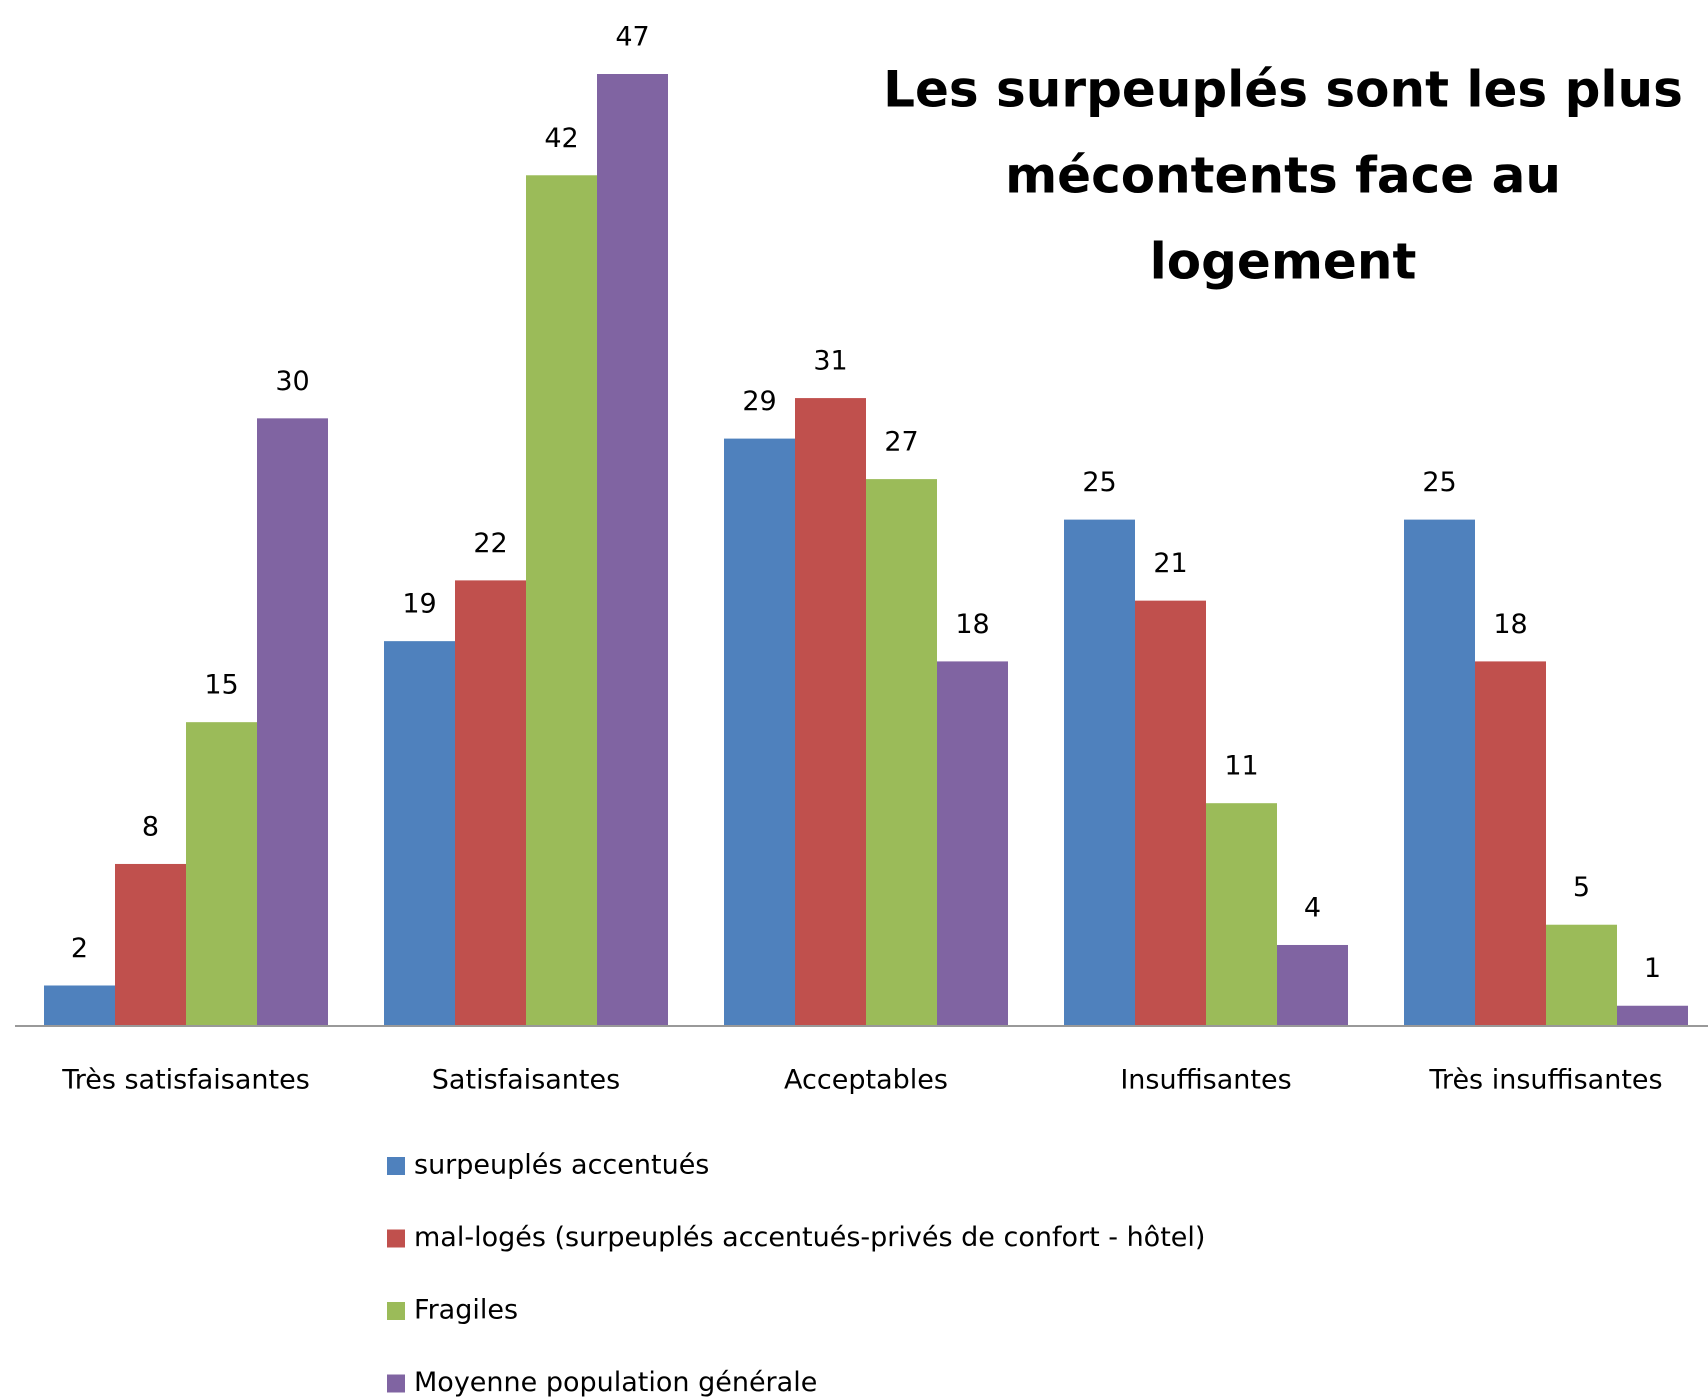 Image resolution: width=1708 pixels, height=1400 pixels. I want to click on chart-title: mécontents face au, so click(1283, 176).